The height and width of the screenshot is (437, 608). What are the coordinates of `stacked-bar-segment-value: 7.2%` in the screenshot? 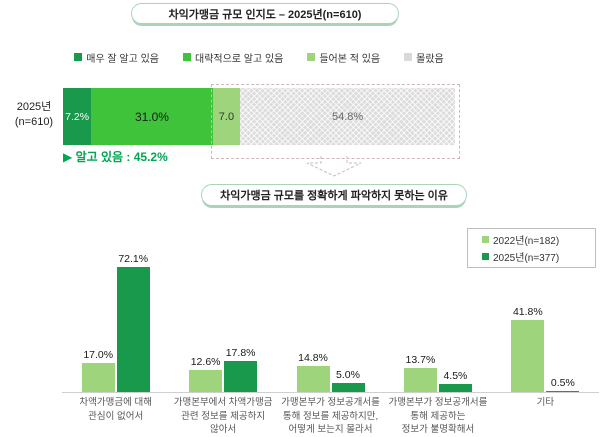 It's located at (77, 116).